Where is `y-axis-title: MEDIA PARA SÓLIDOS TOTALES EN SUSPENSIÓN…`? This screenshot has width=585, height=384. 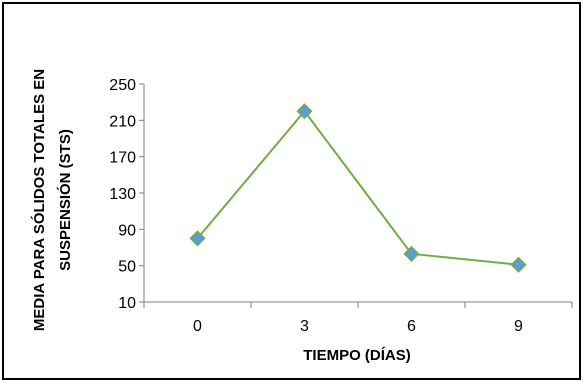 y-axis-title: MEDIA PARA SÓLIDOS TOTALES EN SUSPENSIÓN… is located at coordinates (52, 200).